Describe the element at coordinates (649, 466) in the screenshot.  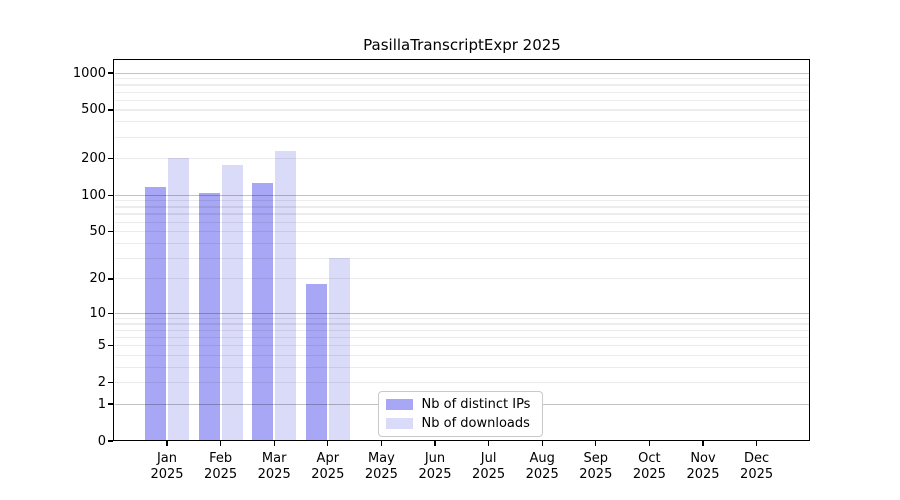
I see `x-tick-label: Oct 2025` at that location.